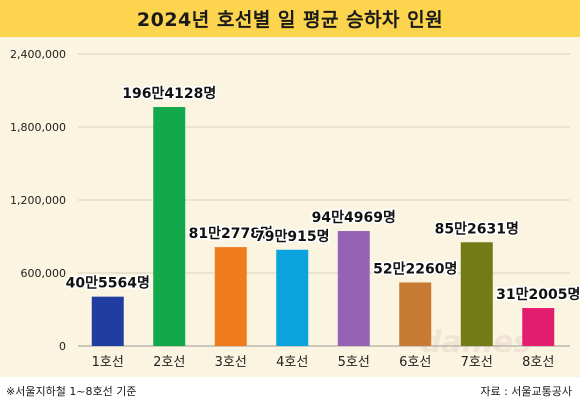 The height and width of the screenshot is (406, 580). Describe the element at coordinates (169, 93) in the screenshot. I see `data-label: 196만4128명` at that location.